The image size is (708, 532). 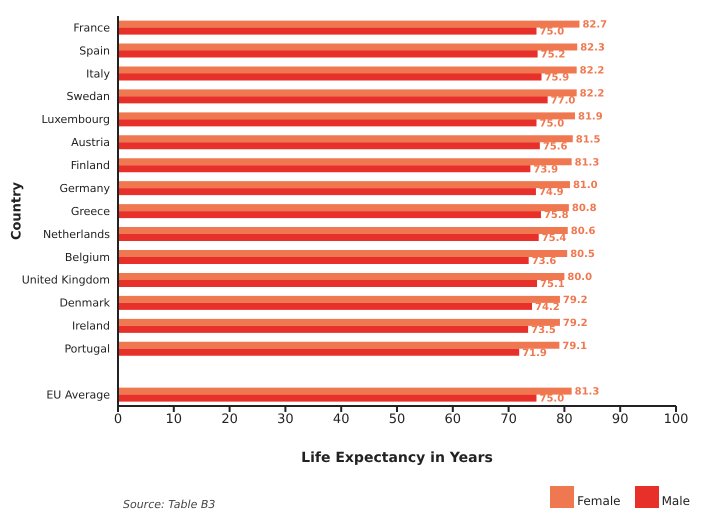 I want to click on x-tick-label: 60, so click(x=453, y=420).